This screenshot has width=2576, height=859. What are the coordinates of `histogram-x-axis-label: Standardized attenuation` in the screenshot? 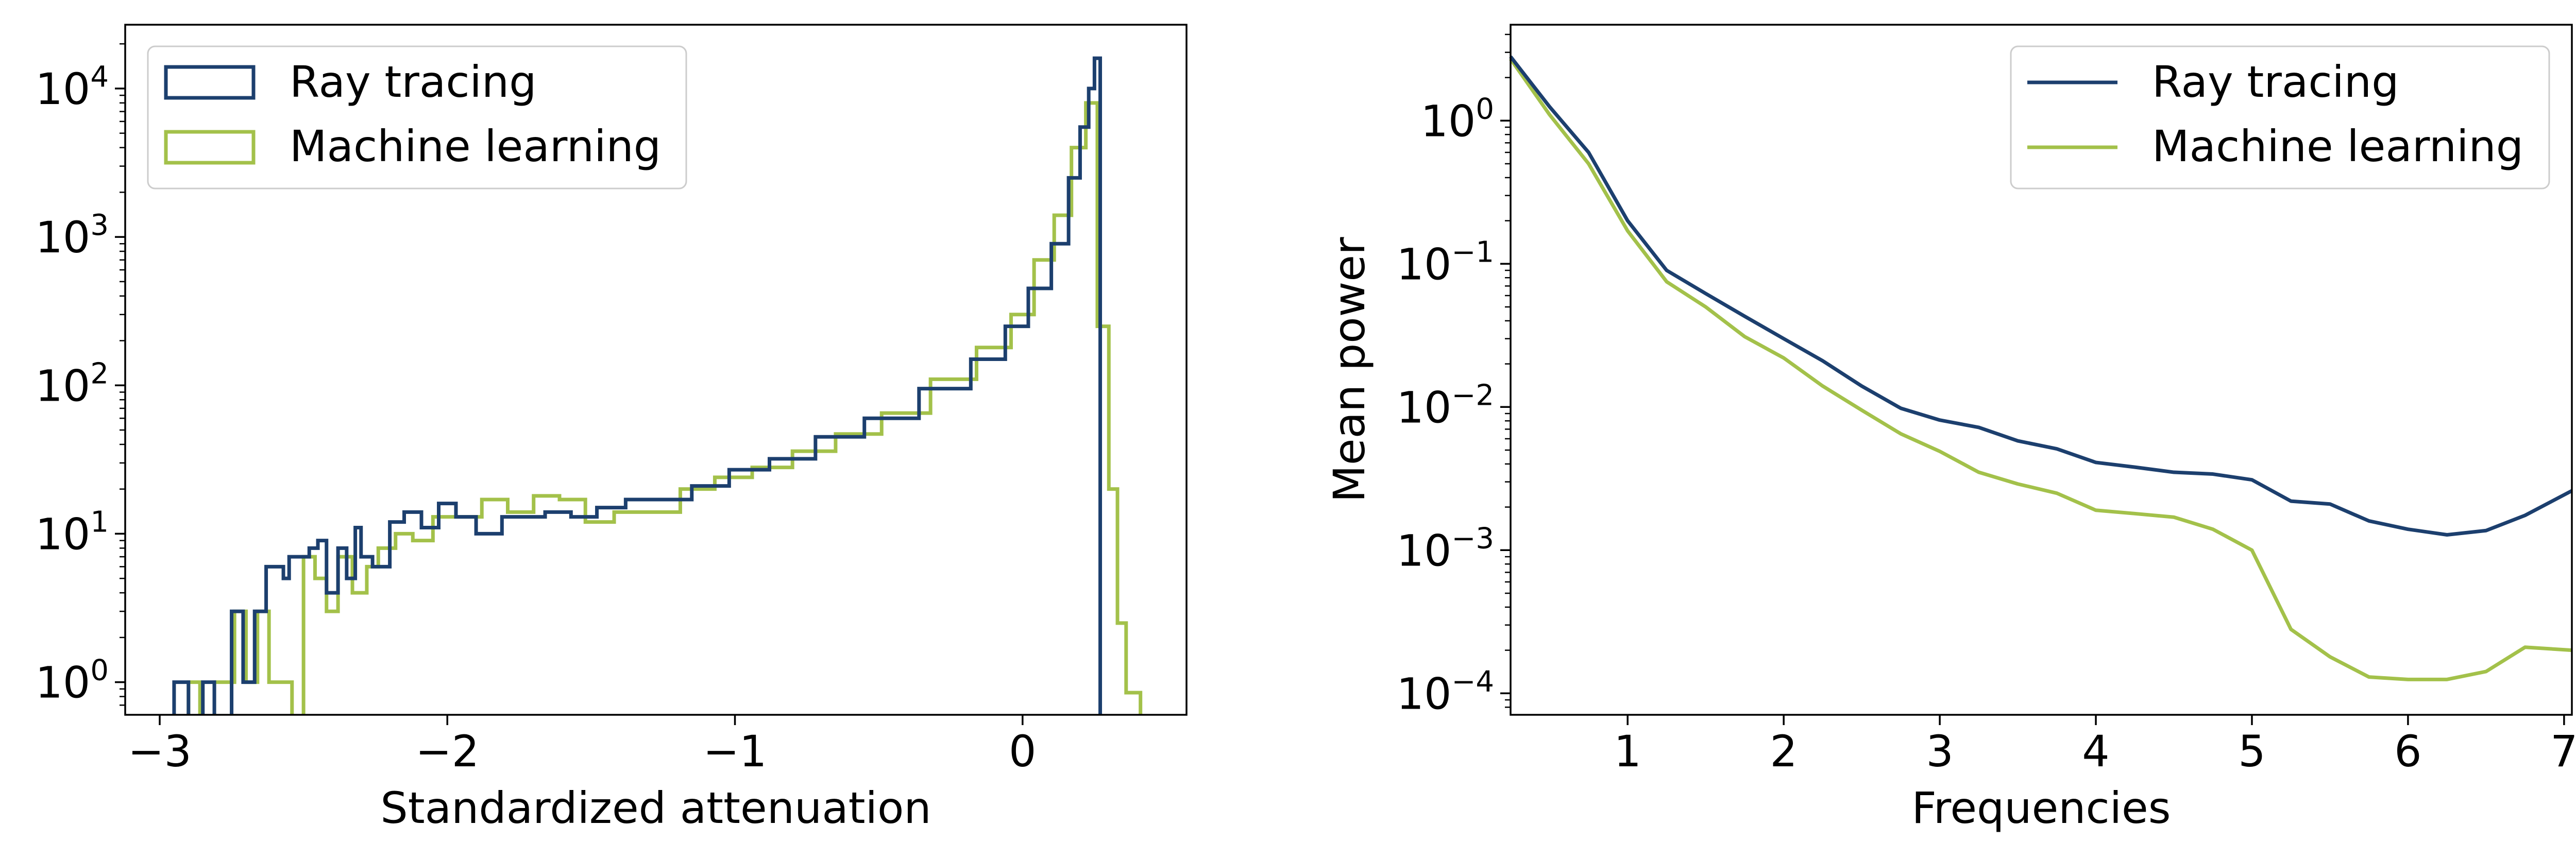 It's located at (655, 808).